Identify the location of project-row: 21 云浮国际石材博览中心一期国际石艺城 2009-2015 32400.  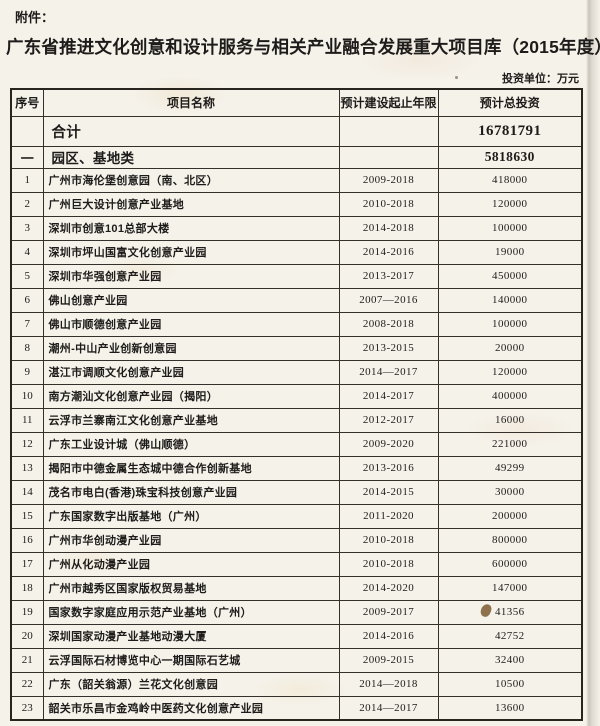
(296, 660).